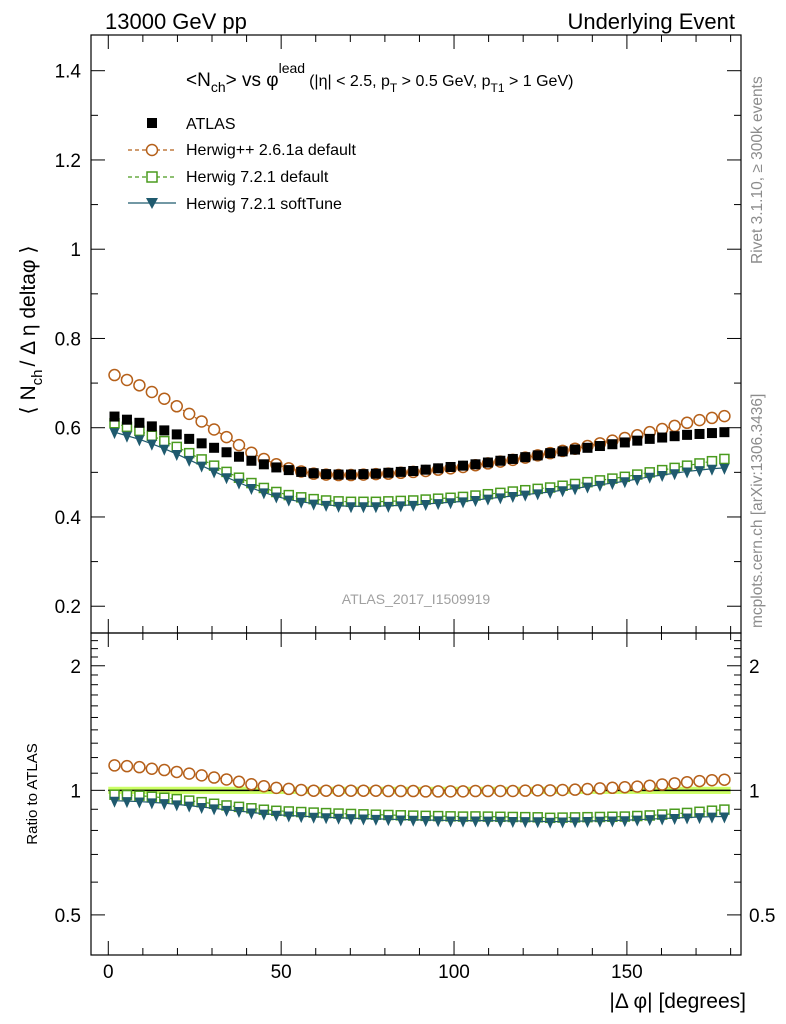 Image resolution: width=786 pixels, height=1024 pixels. What do you see at coordinates (754, 667) in the screenshot?
I see `y-tick-label-ratio-right: 2` at bounding box center [754, 667].